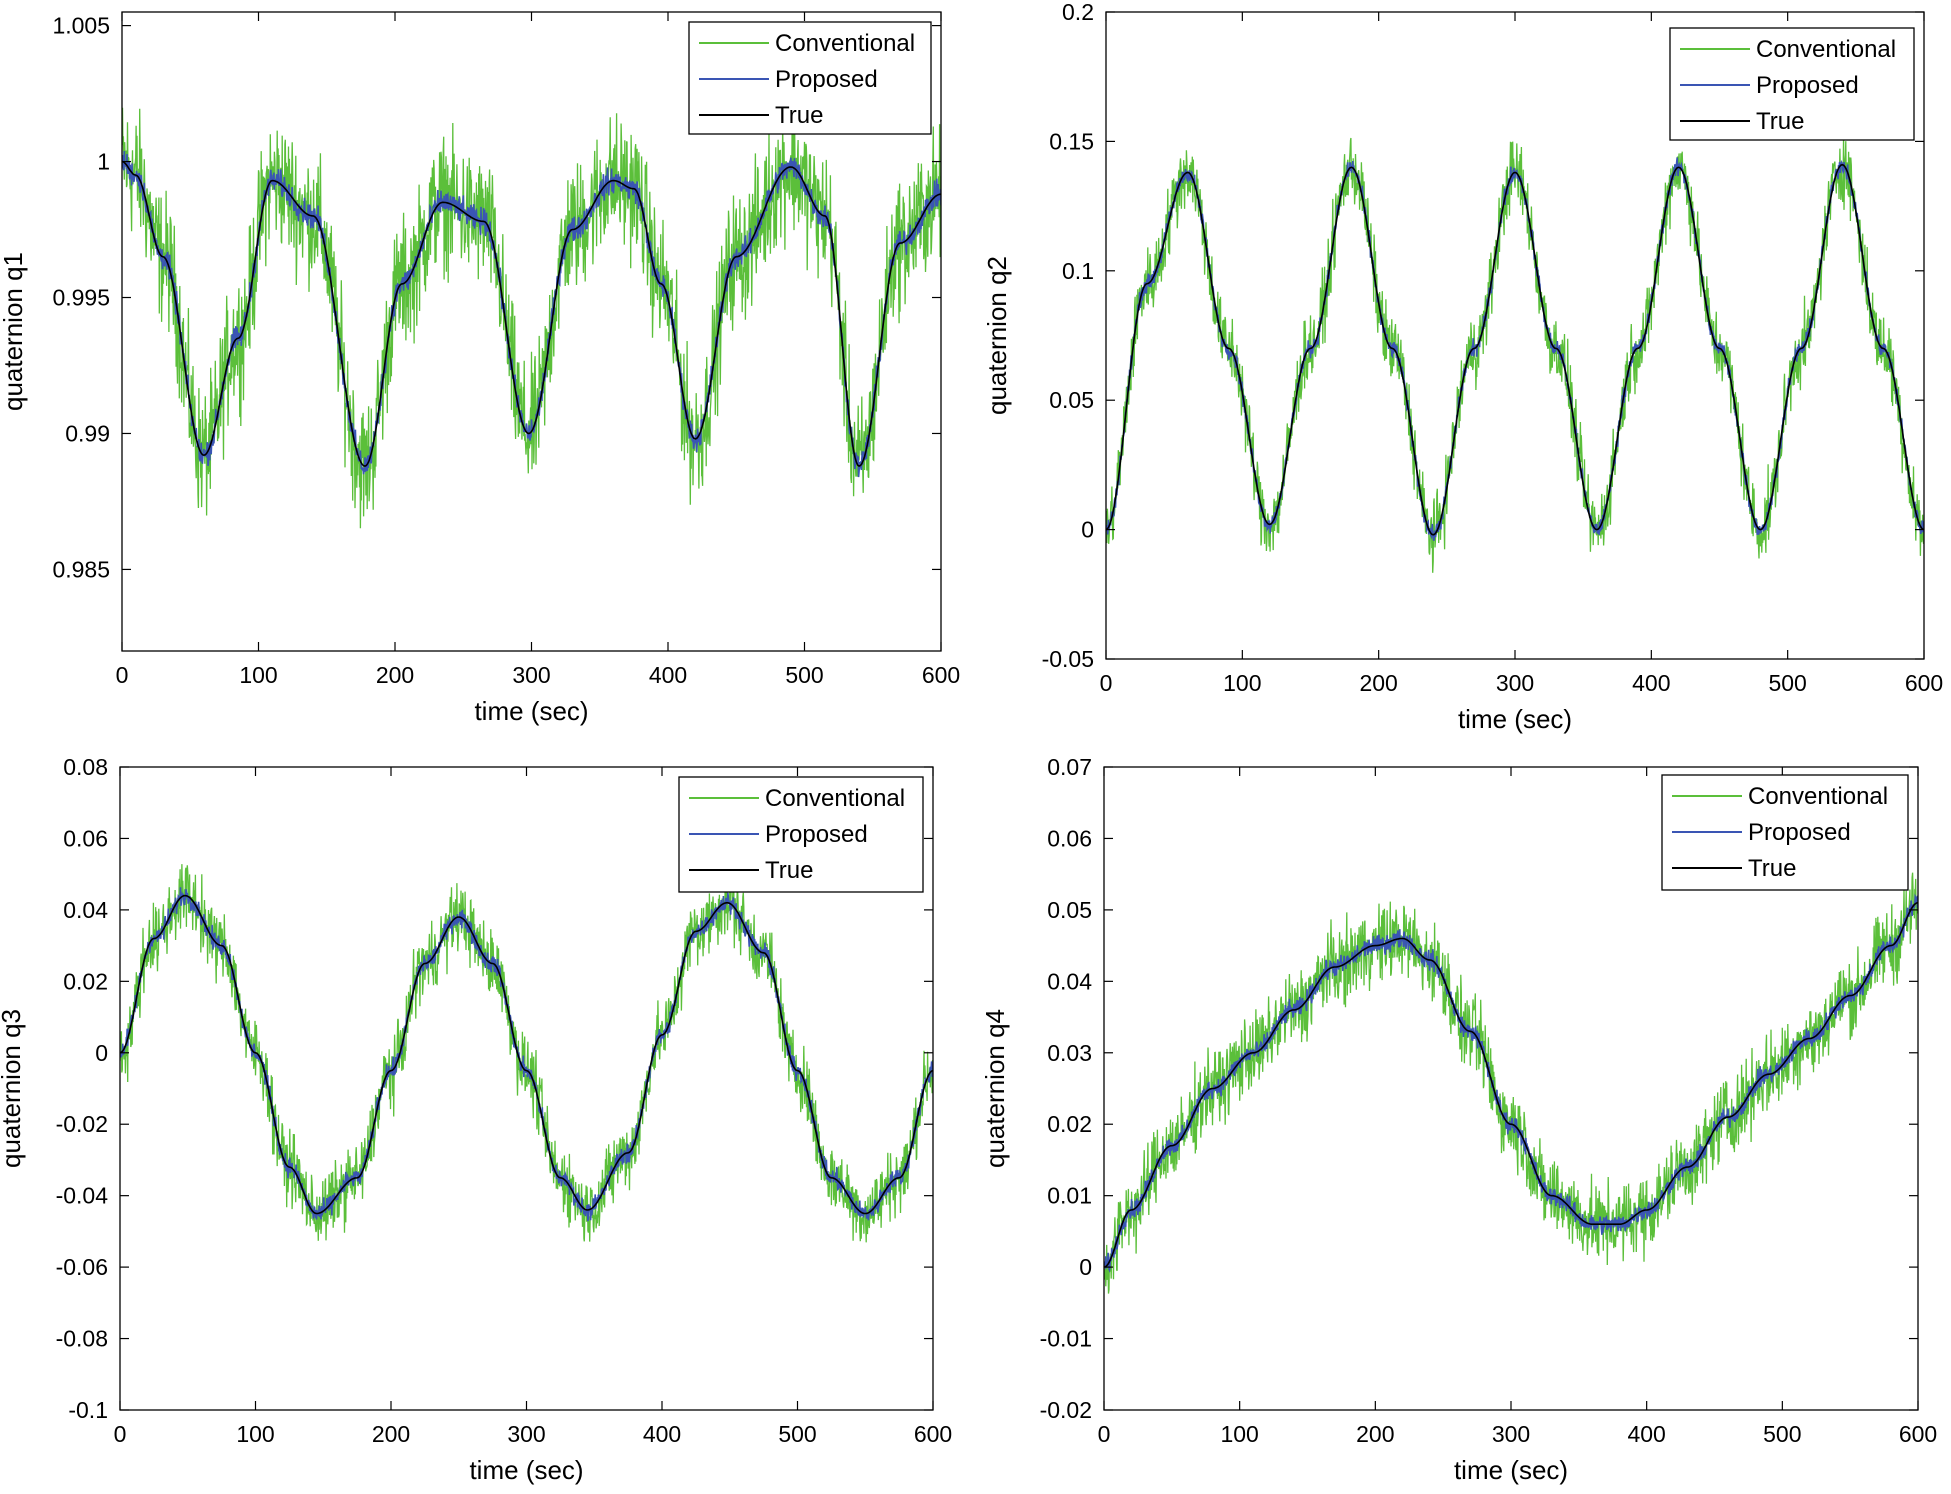  I want to click on y-tick-label: 0.1, so click(1078, 271).